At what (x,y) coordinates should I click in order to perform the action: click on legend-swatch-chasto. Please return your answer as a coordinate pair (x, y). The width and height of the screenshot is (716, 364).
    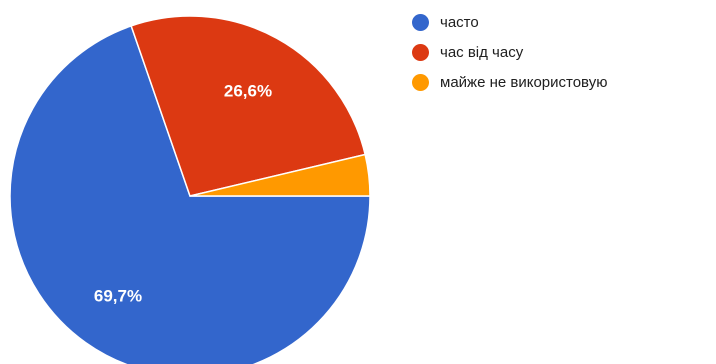
    Looking at the image, I should click on (420, 22).